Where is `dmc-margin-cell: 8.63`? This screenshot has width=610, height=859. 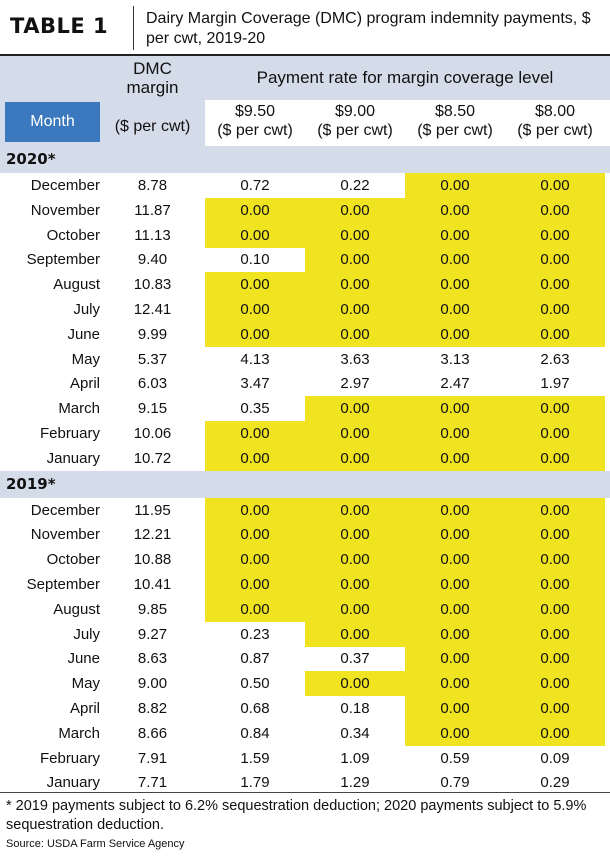 dmc-margin-cell: 8.63 is located at coordinates (152, 659).